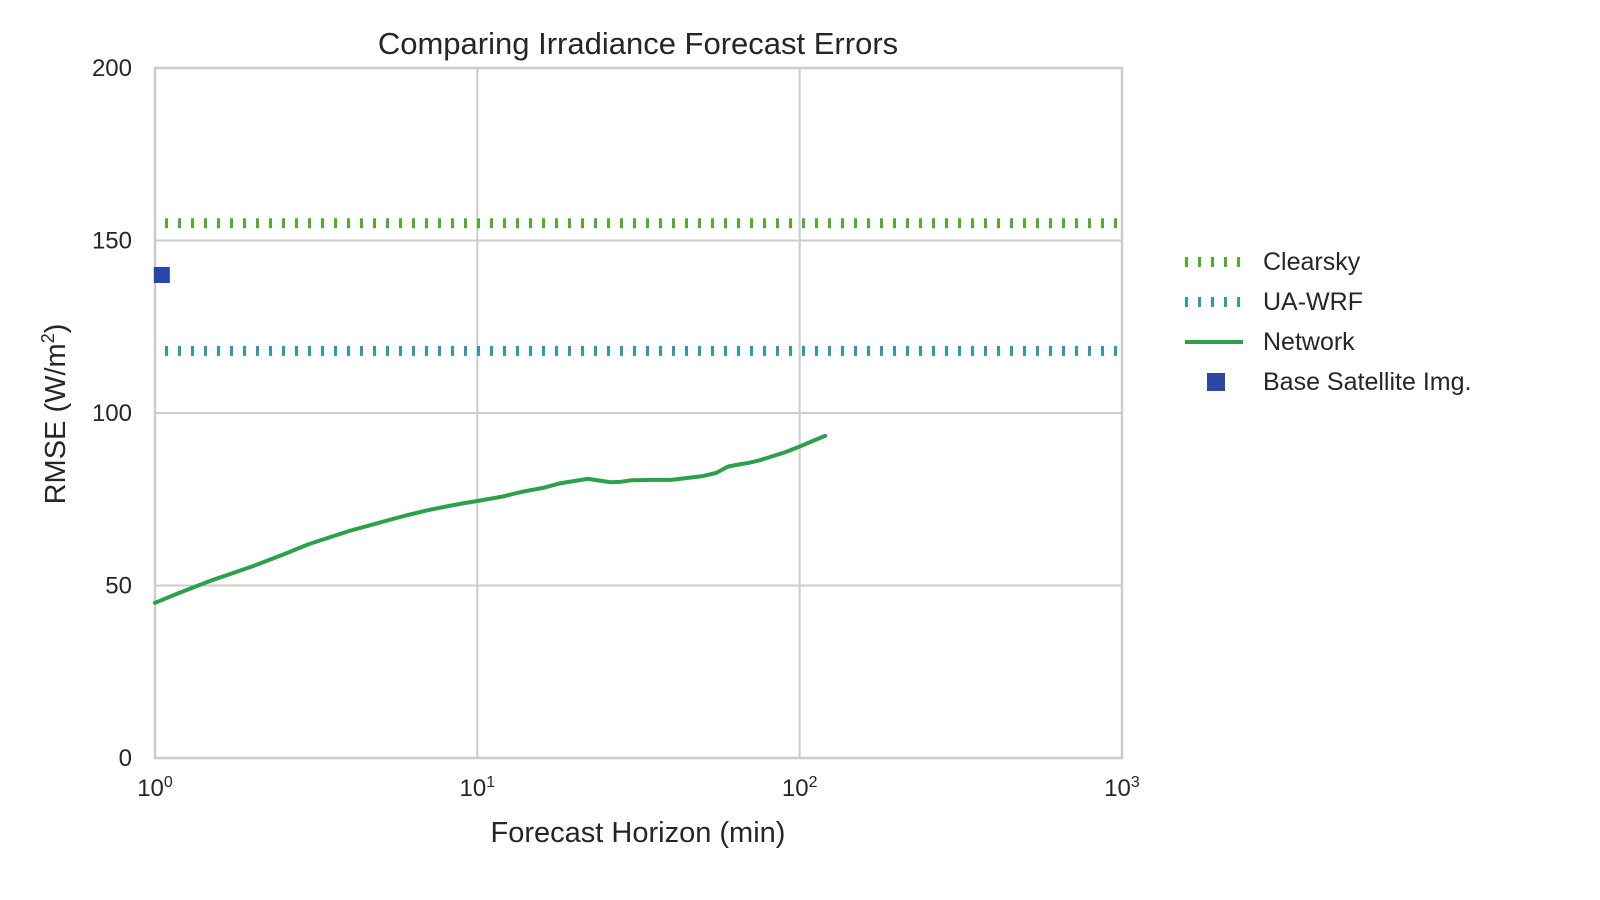  I want to click on y-axis-label-close: ), so click(56, 329).